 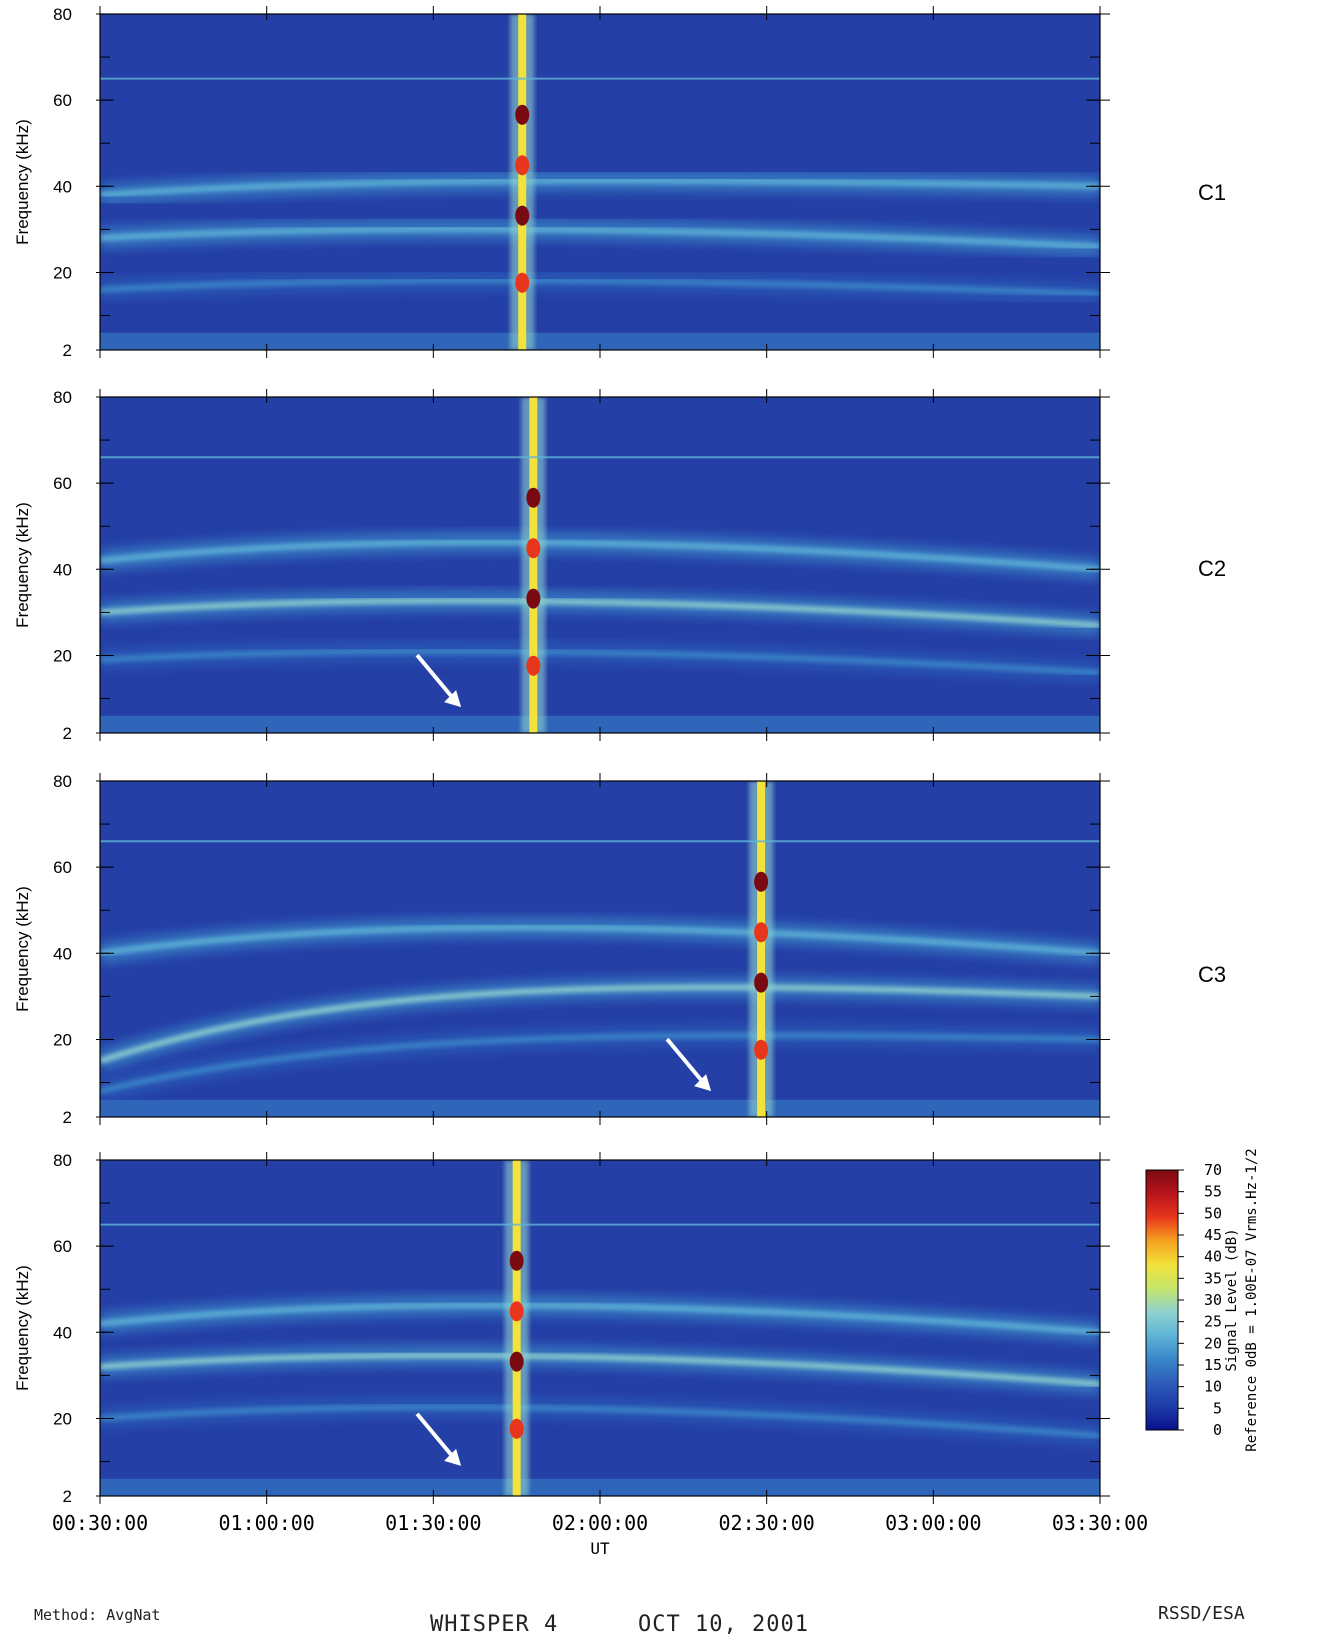 What do you see at coordinates (1162, 1300) in the screenshot?
I see `colorbar-scale` at bounding box center [1162, 1300].